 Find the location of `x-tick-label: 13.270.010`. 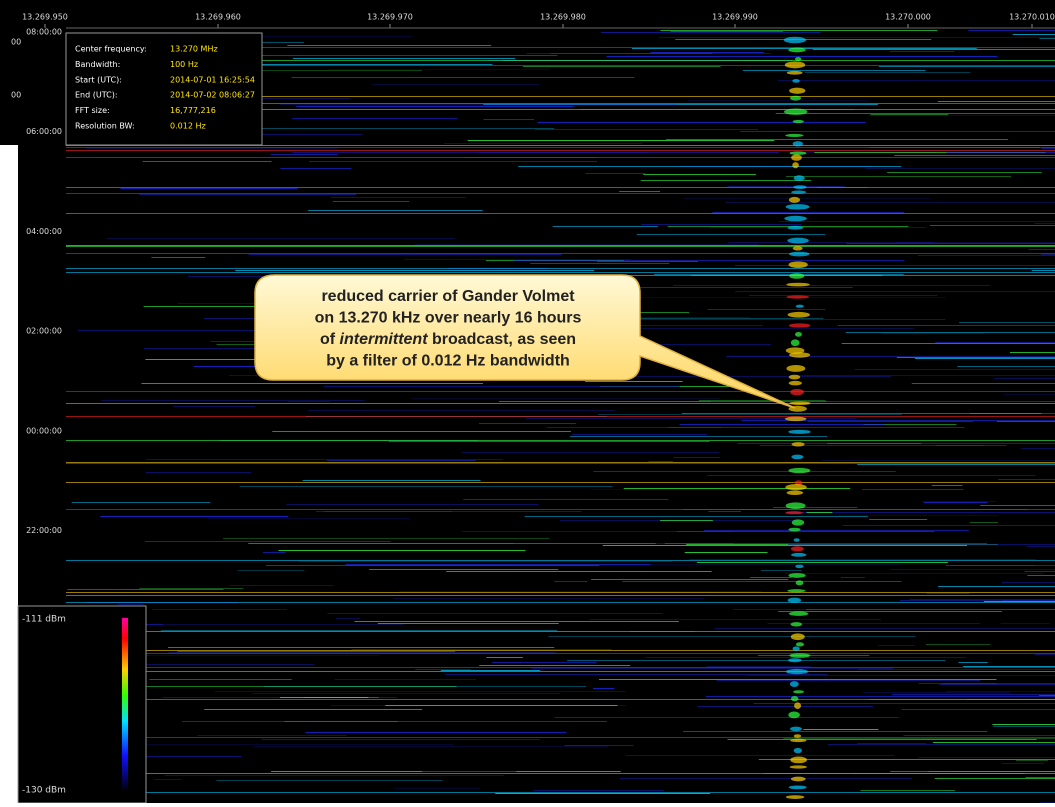

x-tick-label: 13.270.010 is located at coordinates (1032, 17).